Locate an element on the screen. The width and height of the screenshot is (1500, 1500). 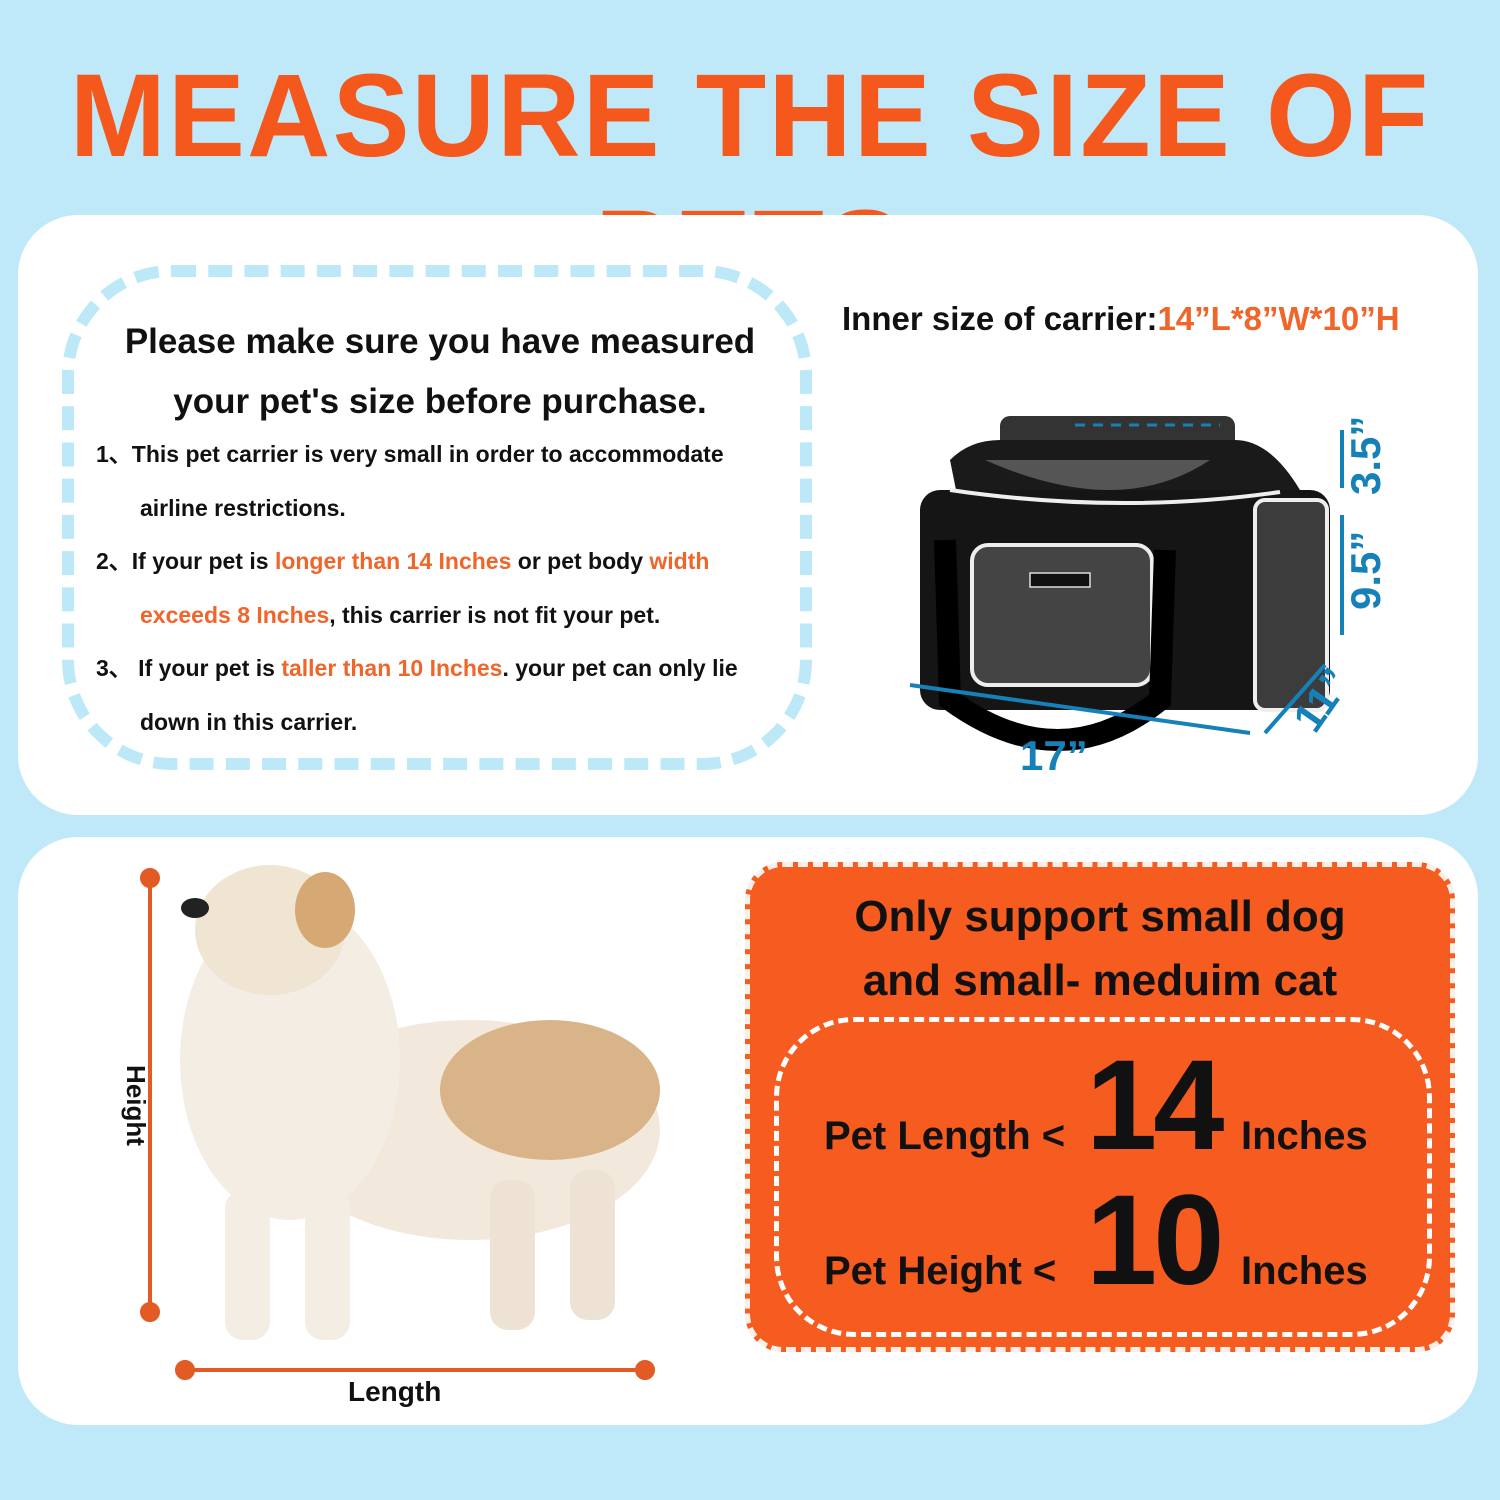
dim-height: 9.5” is located at coordinates (1365, 570).